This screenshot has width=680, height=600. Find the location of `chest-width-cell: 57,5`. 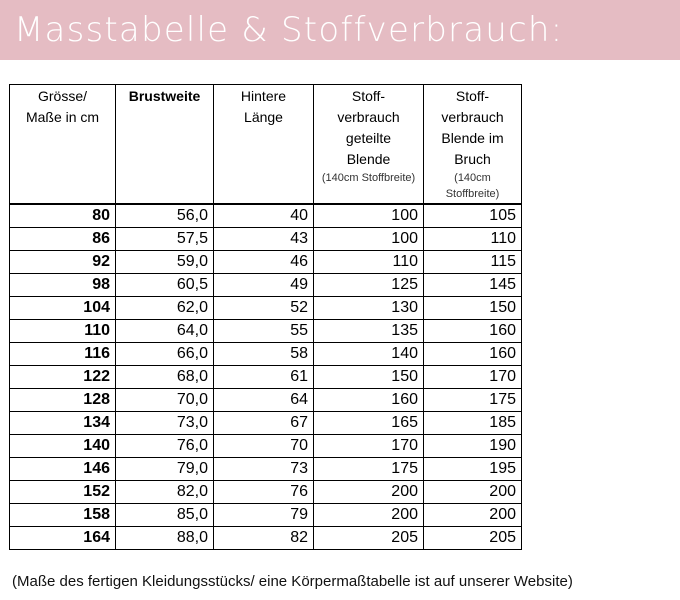

chest-width-cell: 57,5 is located at coordinates (164, 239).